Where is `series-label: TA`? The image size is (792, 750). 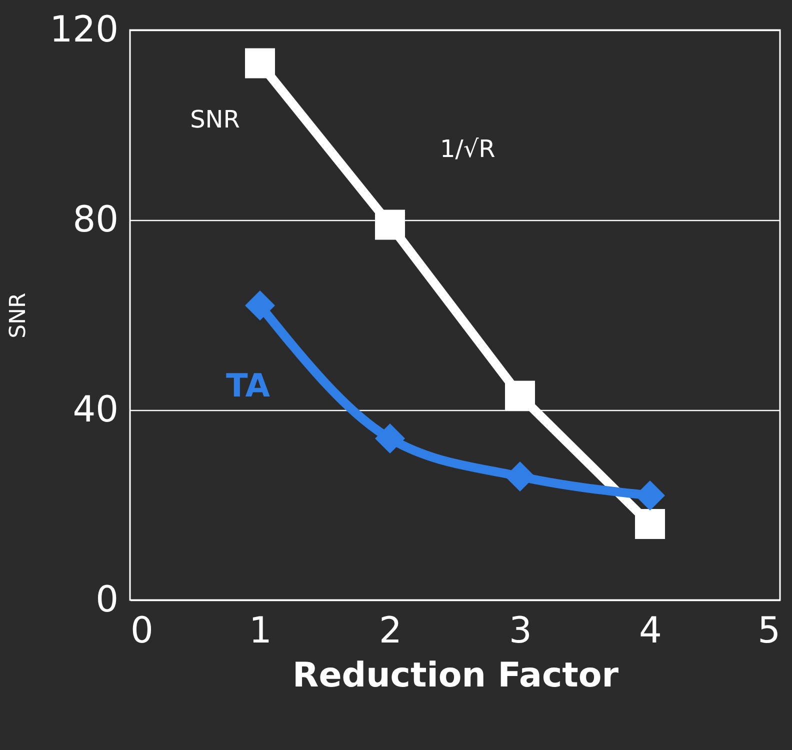
series-label: TA is located at coordinates (248, 385).